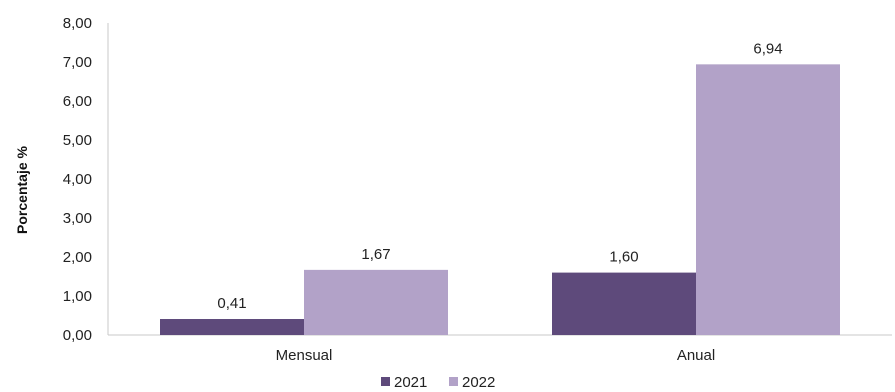 This screenshot has width=895, height=392. What do you see at coordinates (410, 382) in the screenshot?
I see `legend-label: 2021` at bounding box center [410, 382].